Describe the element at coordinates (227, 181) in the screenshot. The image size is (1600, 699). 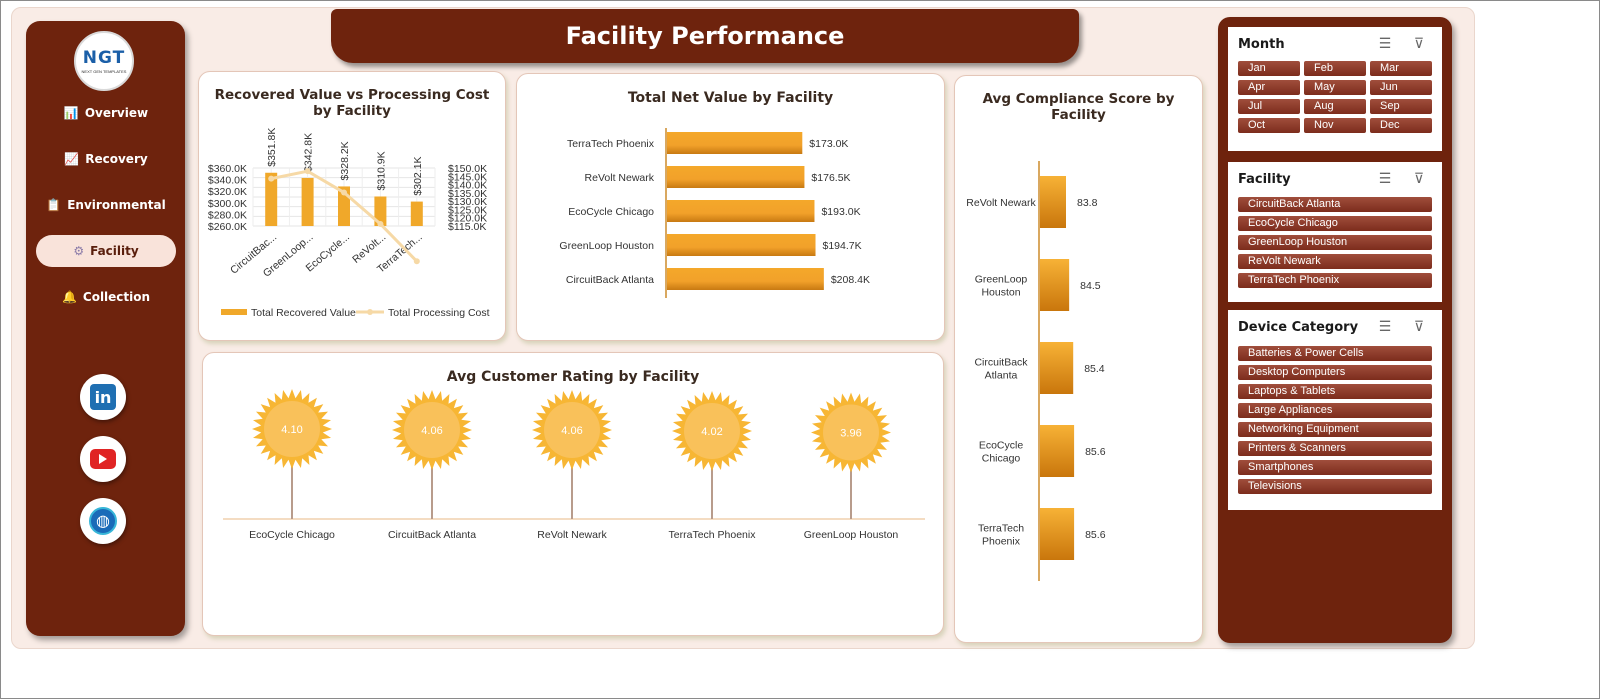
I see `y-tick-label: $340.0K` at that location.